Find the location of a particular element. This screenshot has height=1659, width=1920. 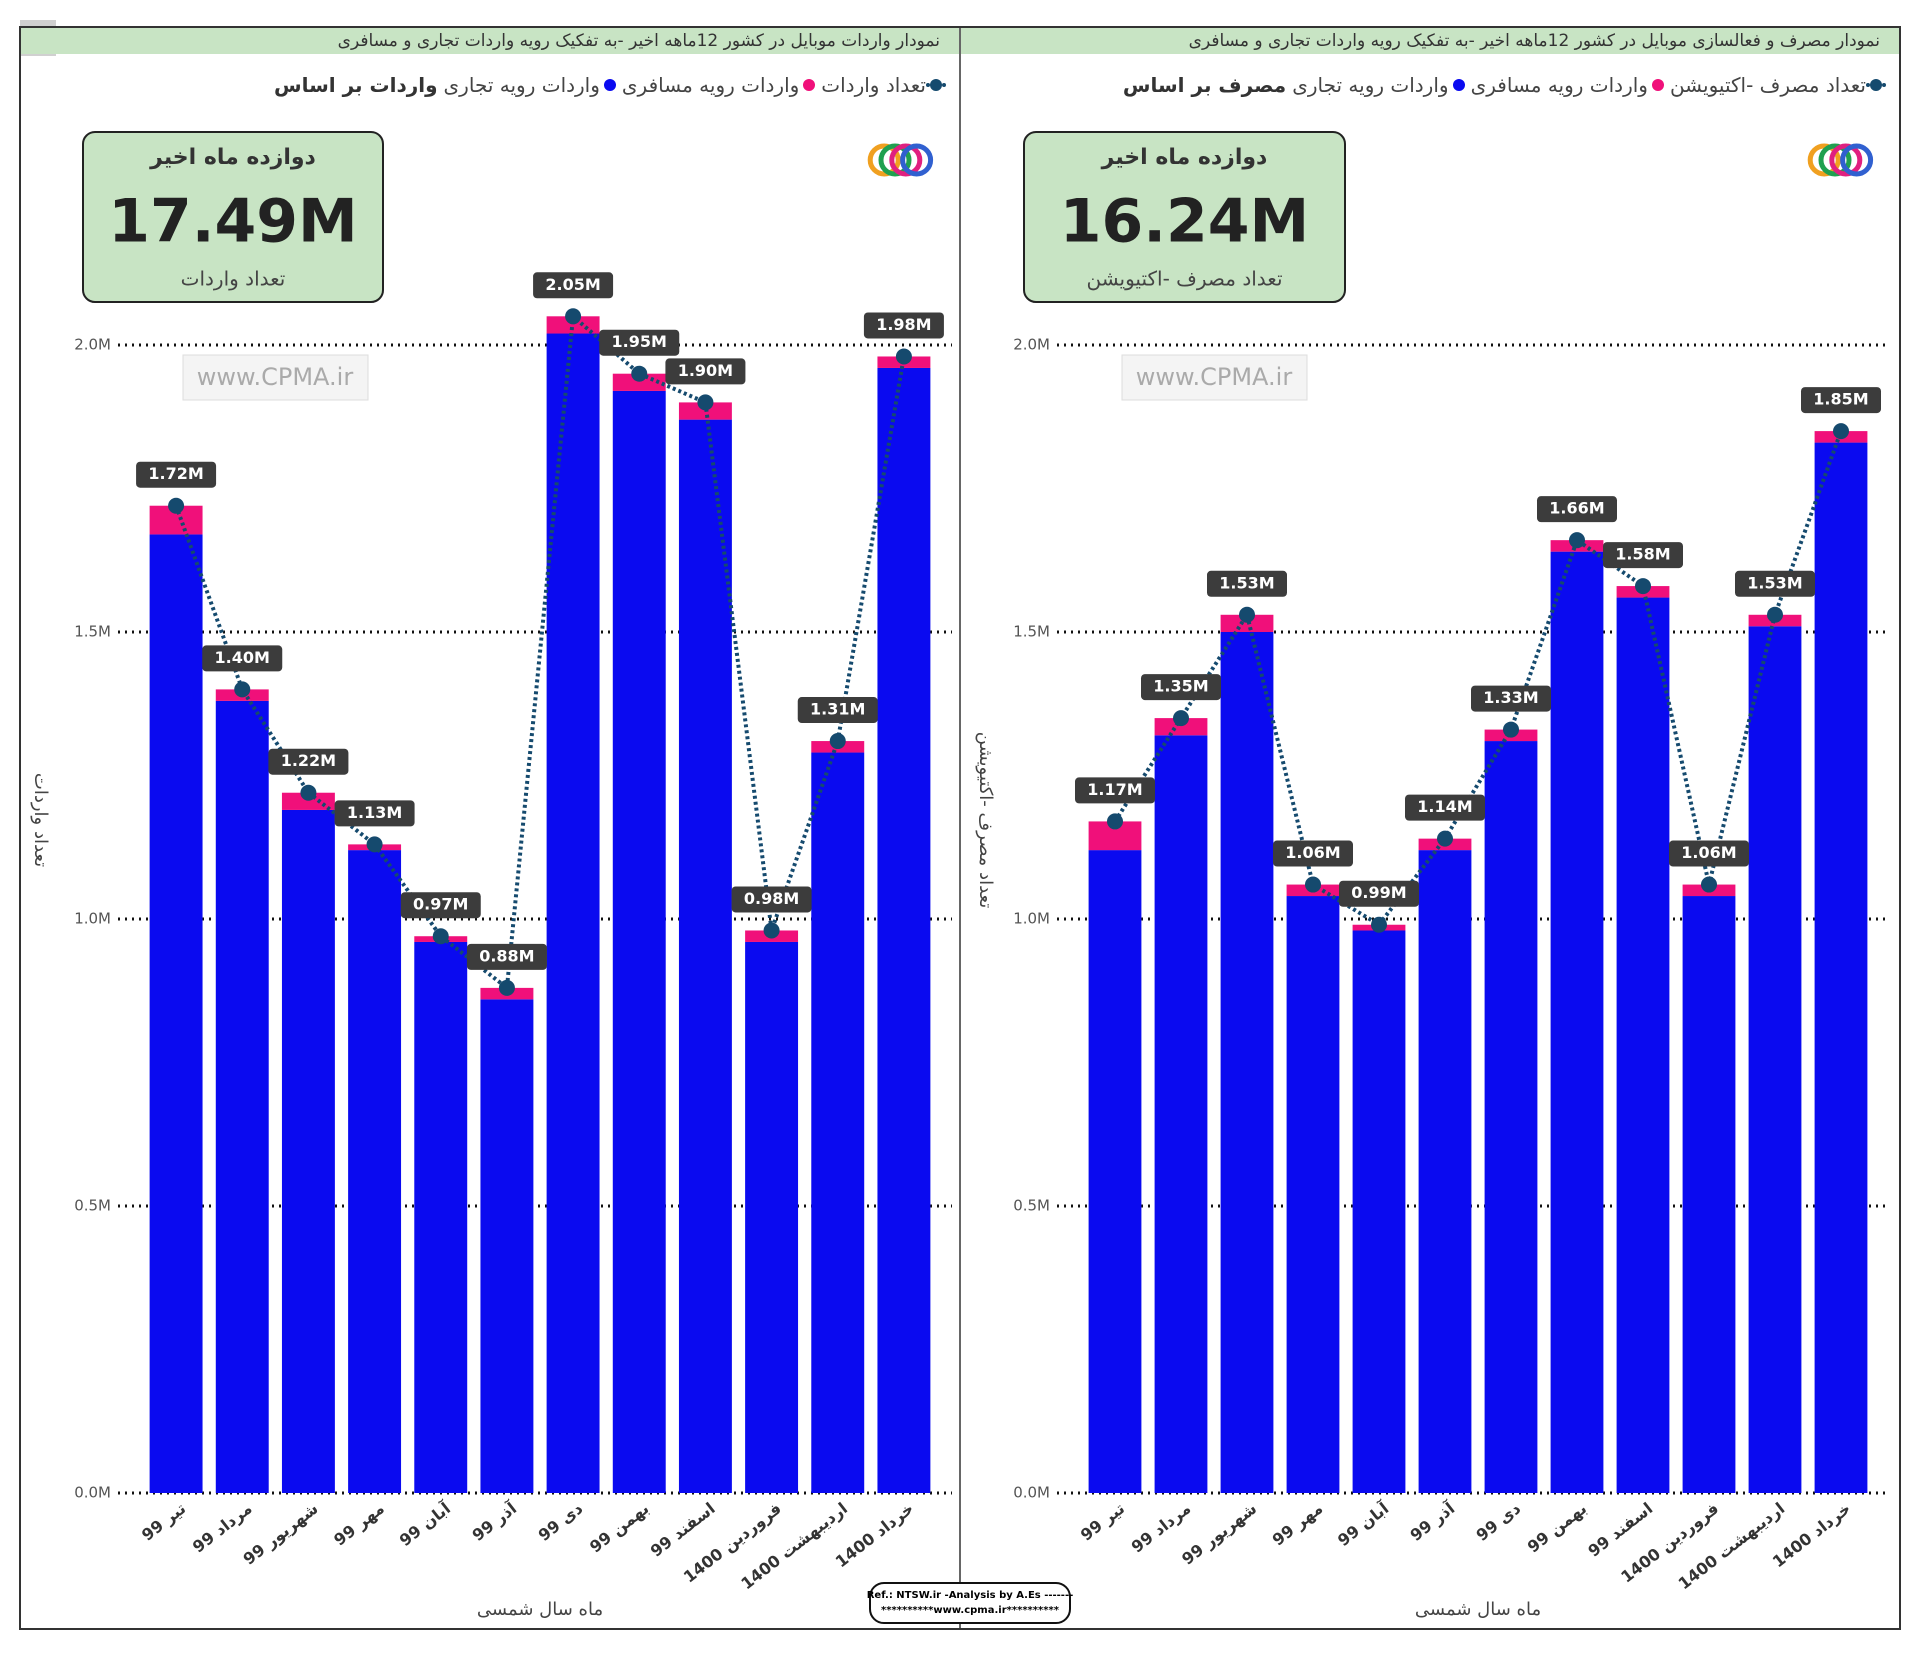

data-label: 1.13M is located at coordinates (374, 812).